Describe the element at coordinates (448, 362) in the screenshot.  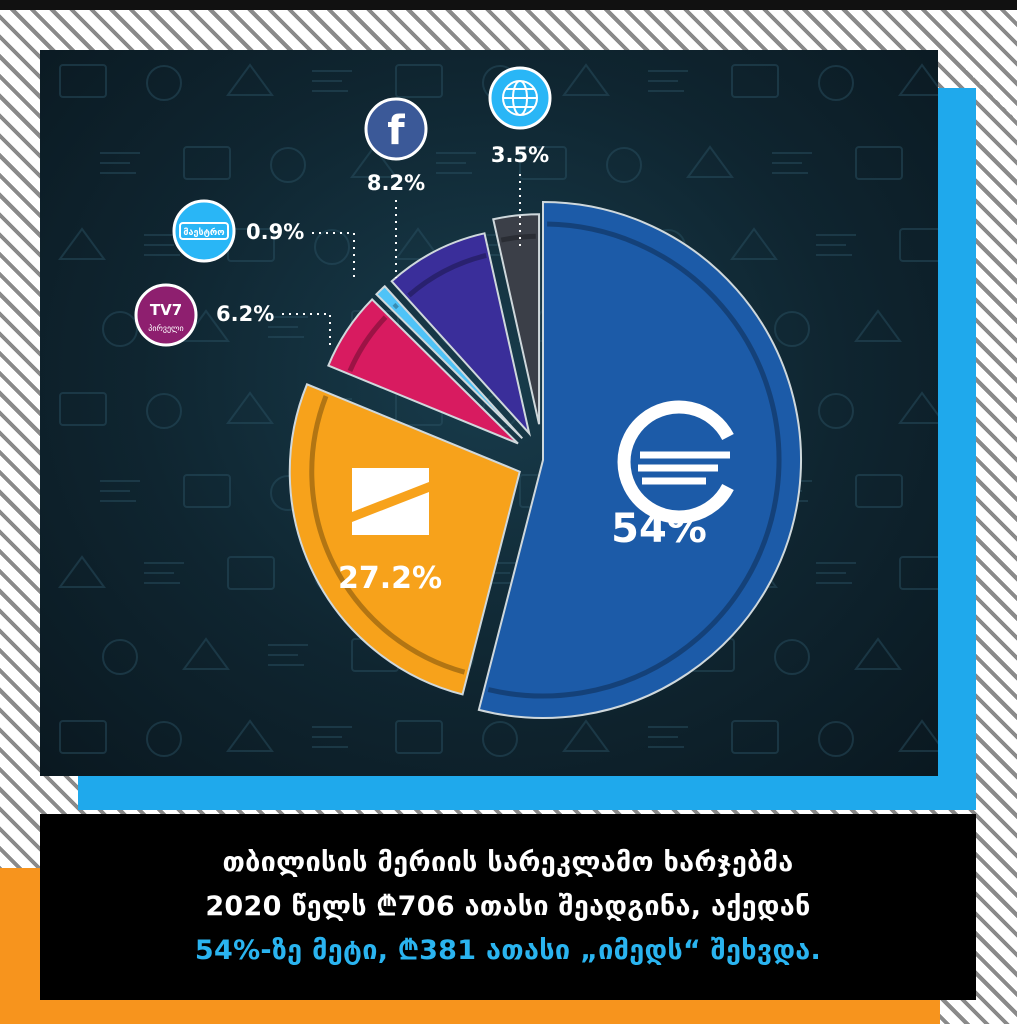
I see `pie-slice-maestro` at that location.